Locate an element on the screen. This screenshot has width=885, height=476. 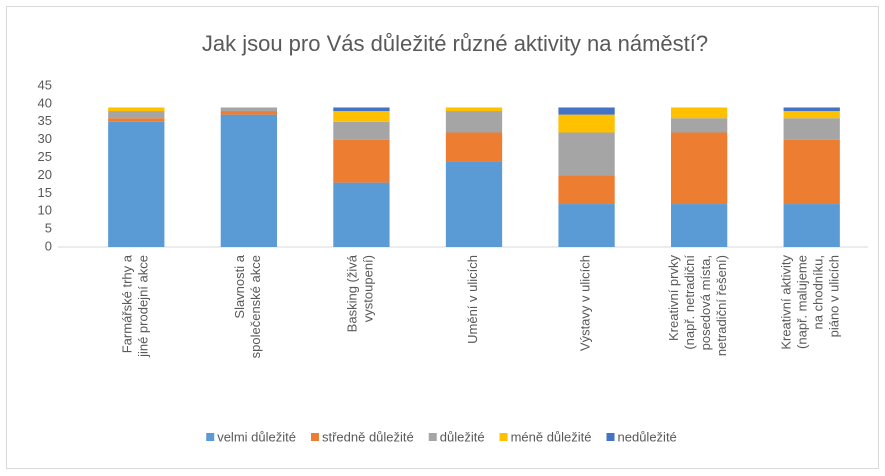
y-tick-label: 15 is located at coordinates (45, 192).